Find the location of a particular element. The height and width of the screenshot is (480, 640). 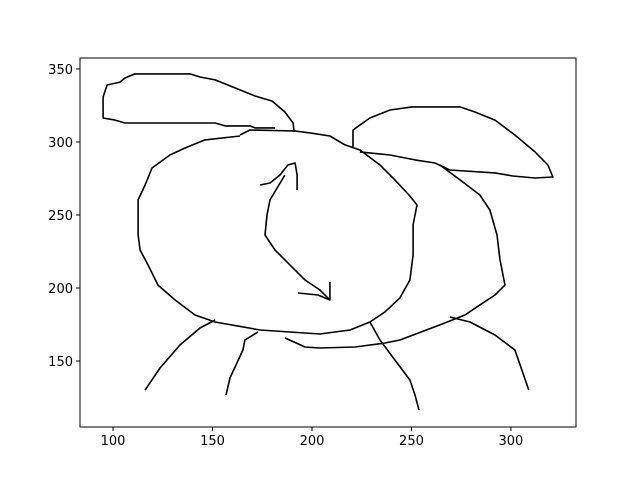

x-tick-label: 300 is located at coordinates (511, 441).